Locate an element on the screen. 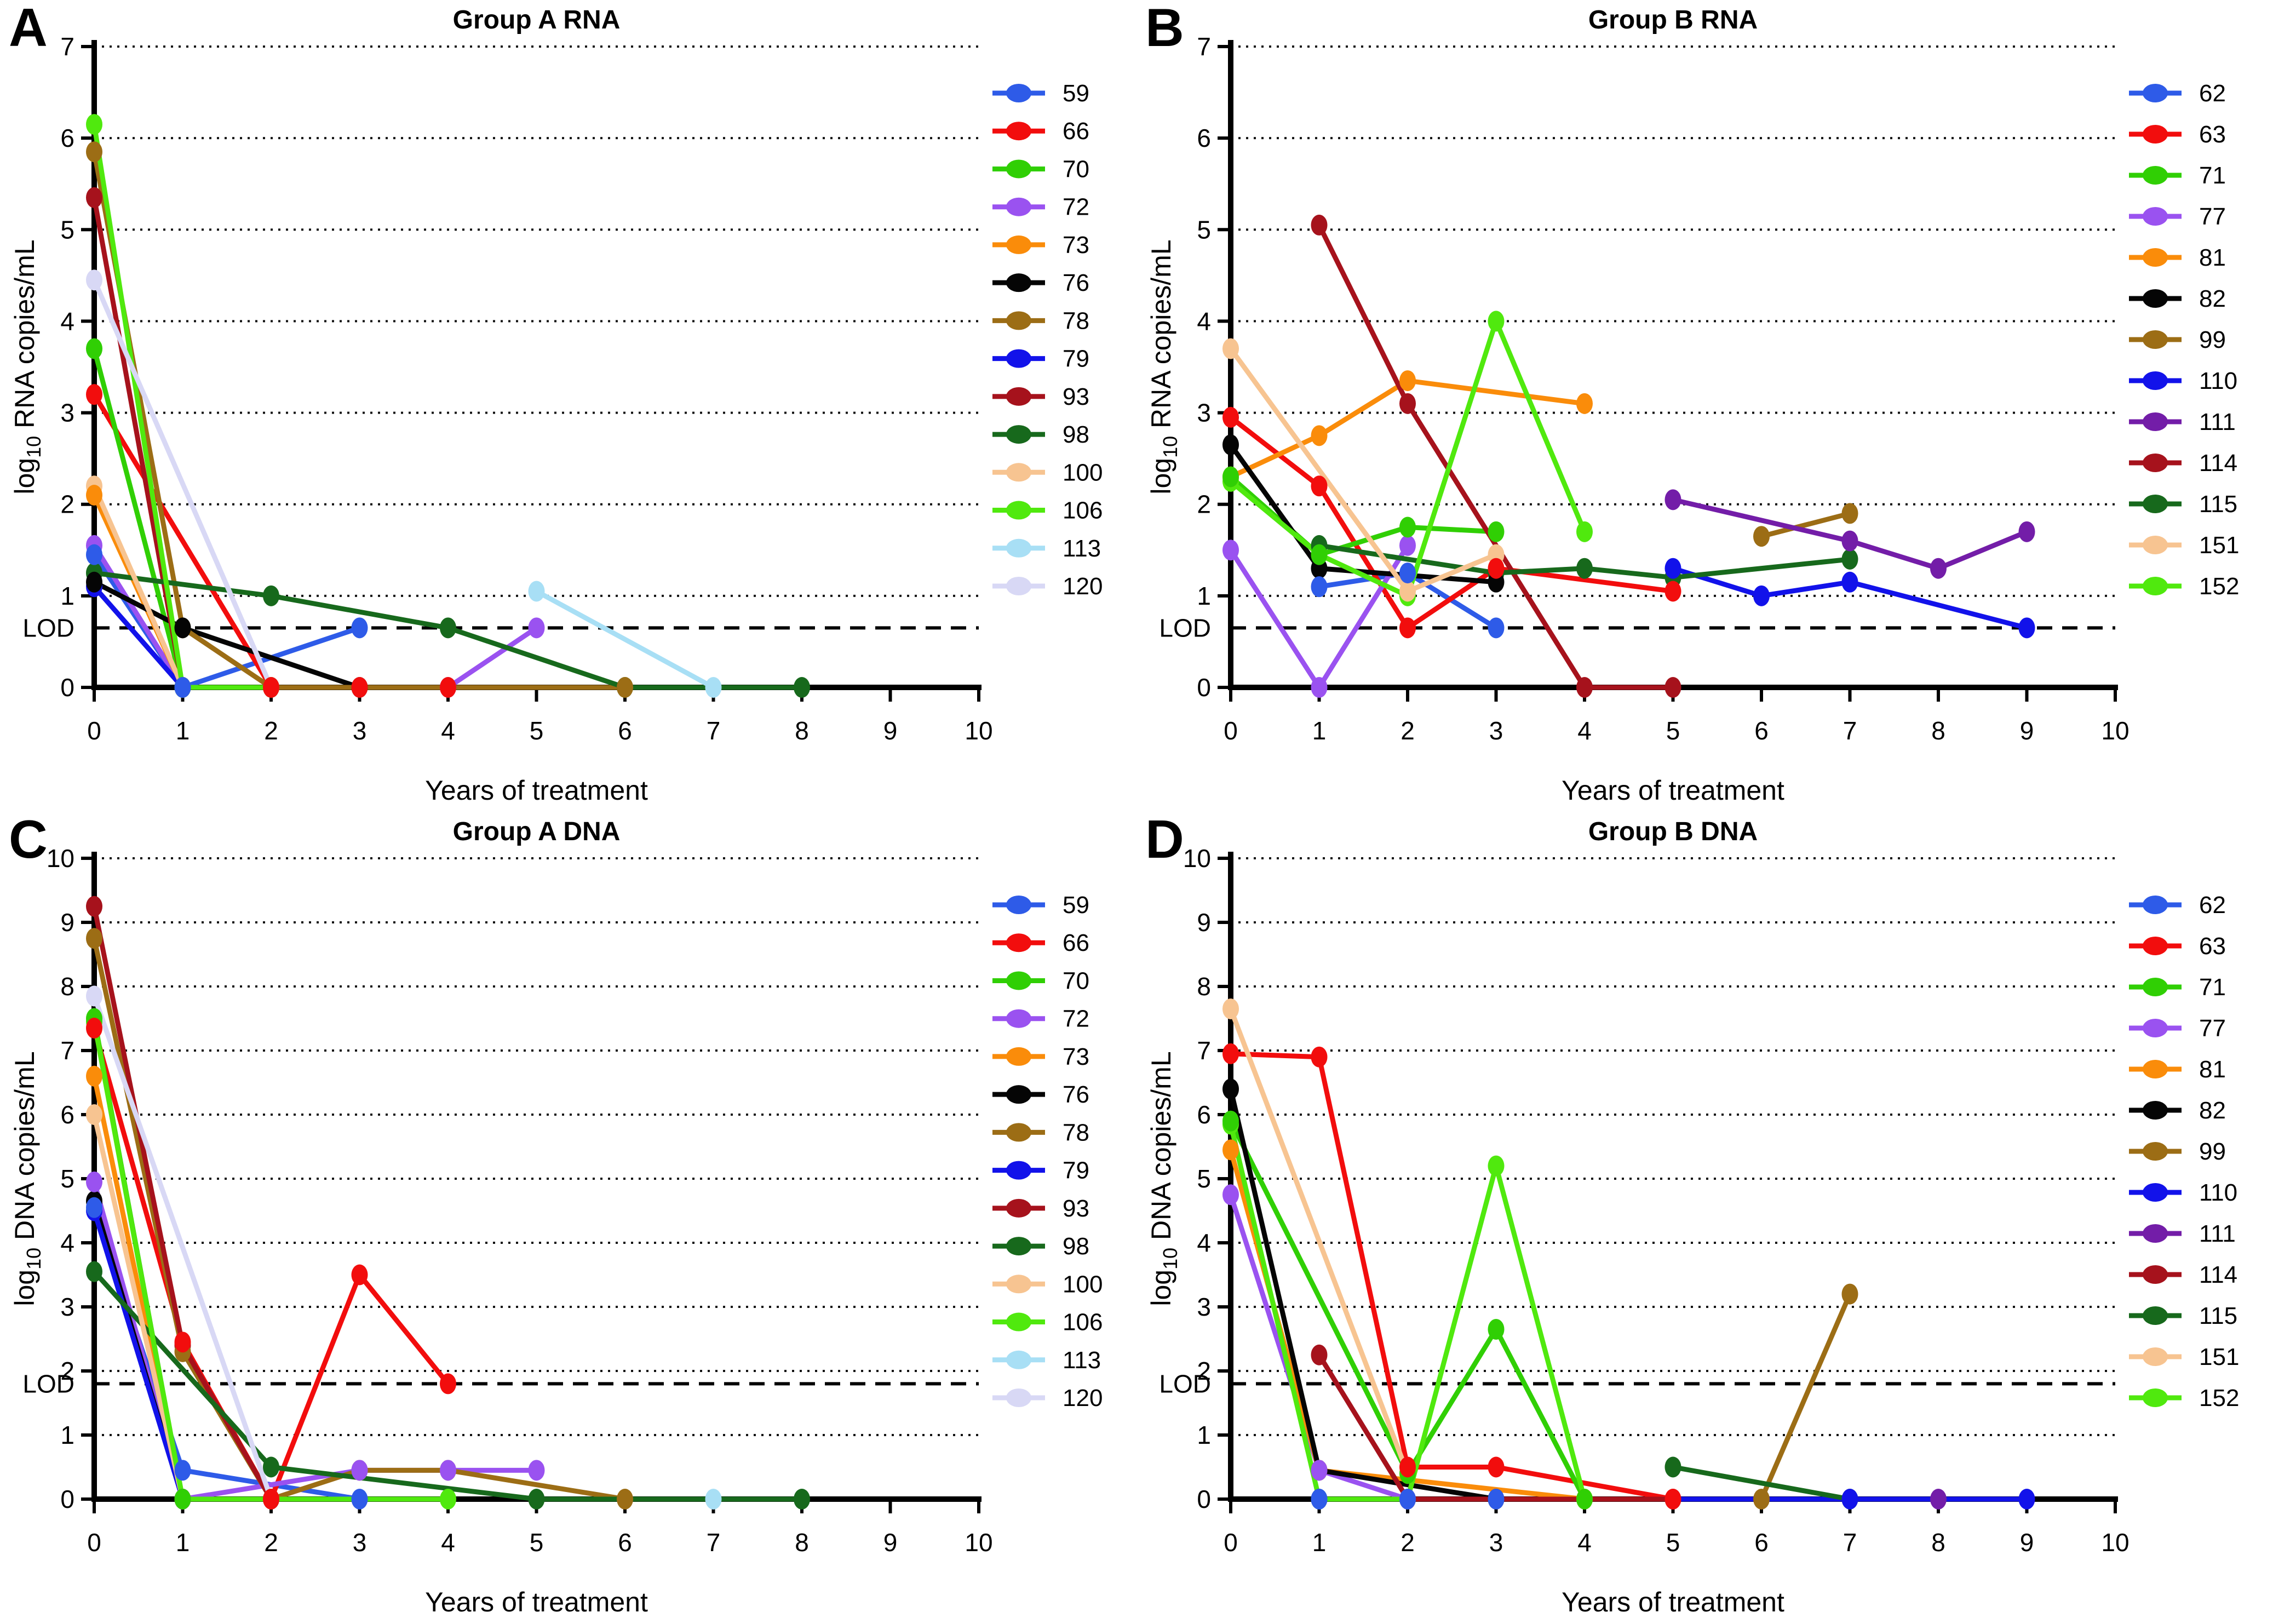 Image resolution: width=2273 pixels, height=1624 pixels. legend-label-98: 98 is located at coordinates (1076, 434).